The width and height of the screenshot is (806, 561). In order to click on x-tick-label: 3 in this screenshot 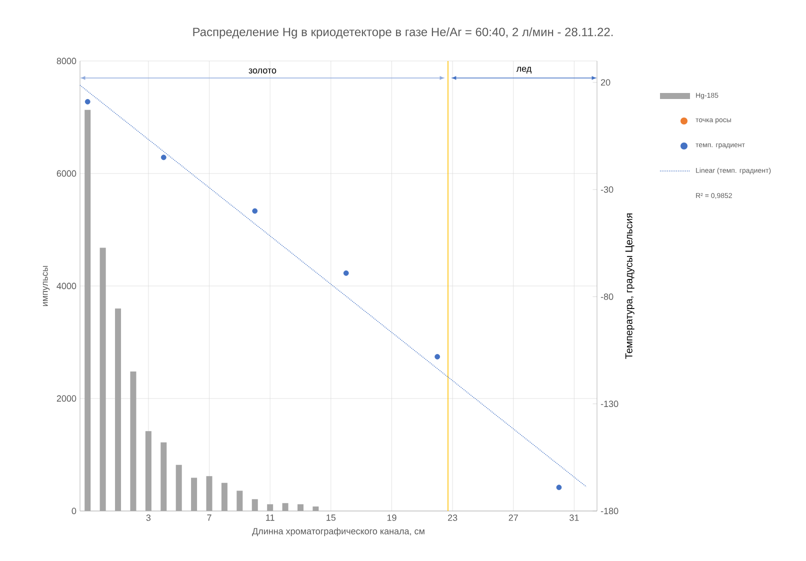, I will do `click(148, 517)`.